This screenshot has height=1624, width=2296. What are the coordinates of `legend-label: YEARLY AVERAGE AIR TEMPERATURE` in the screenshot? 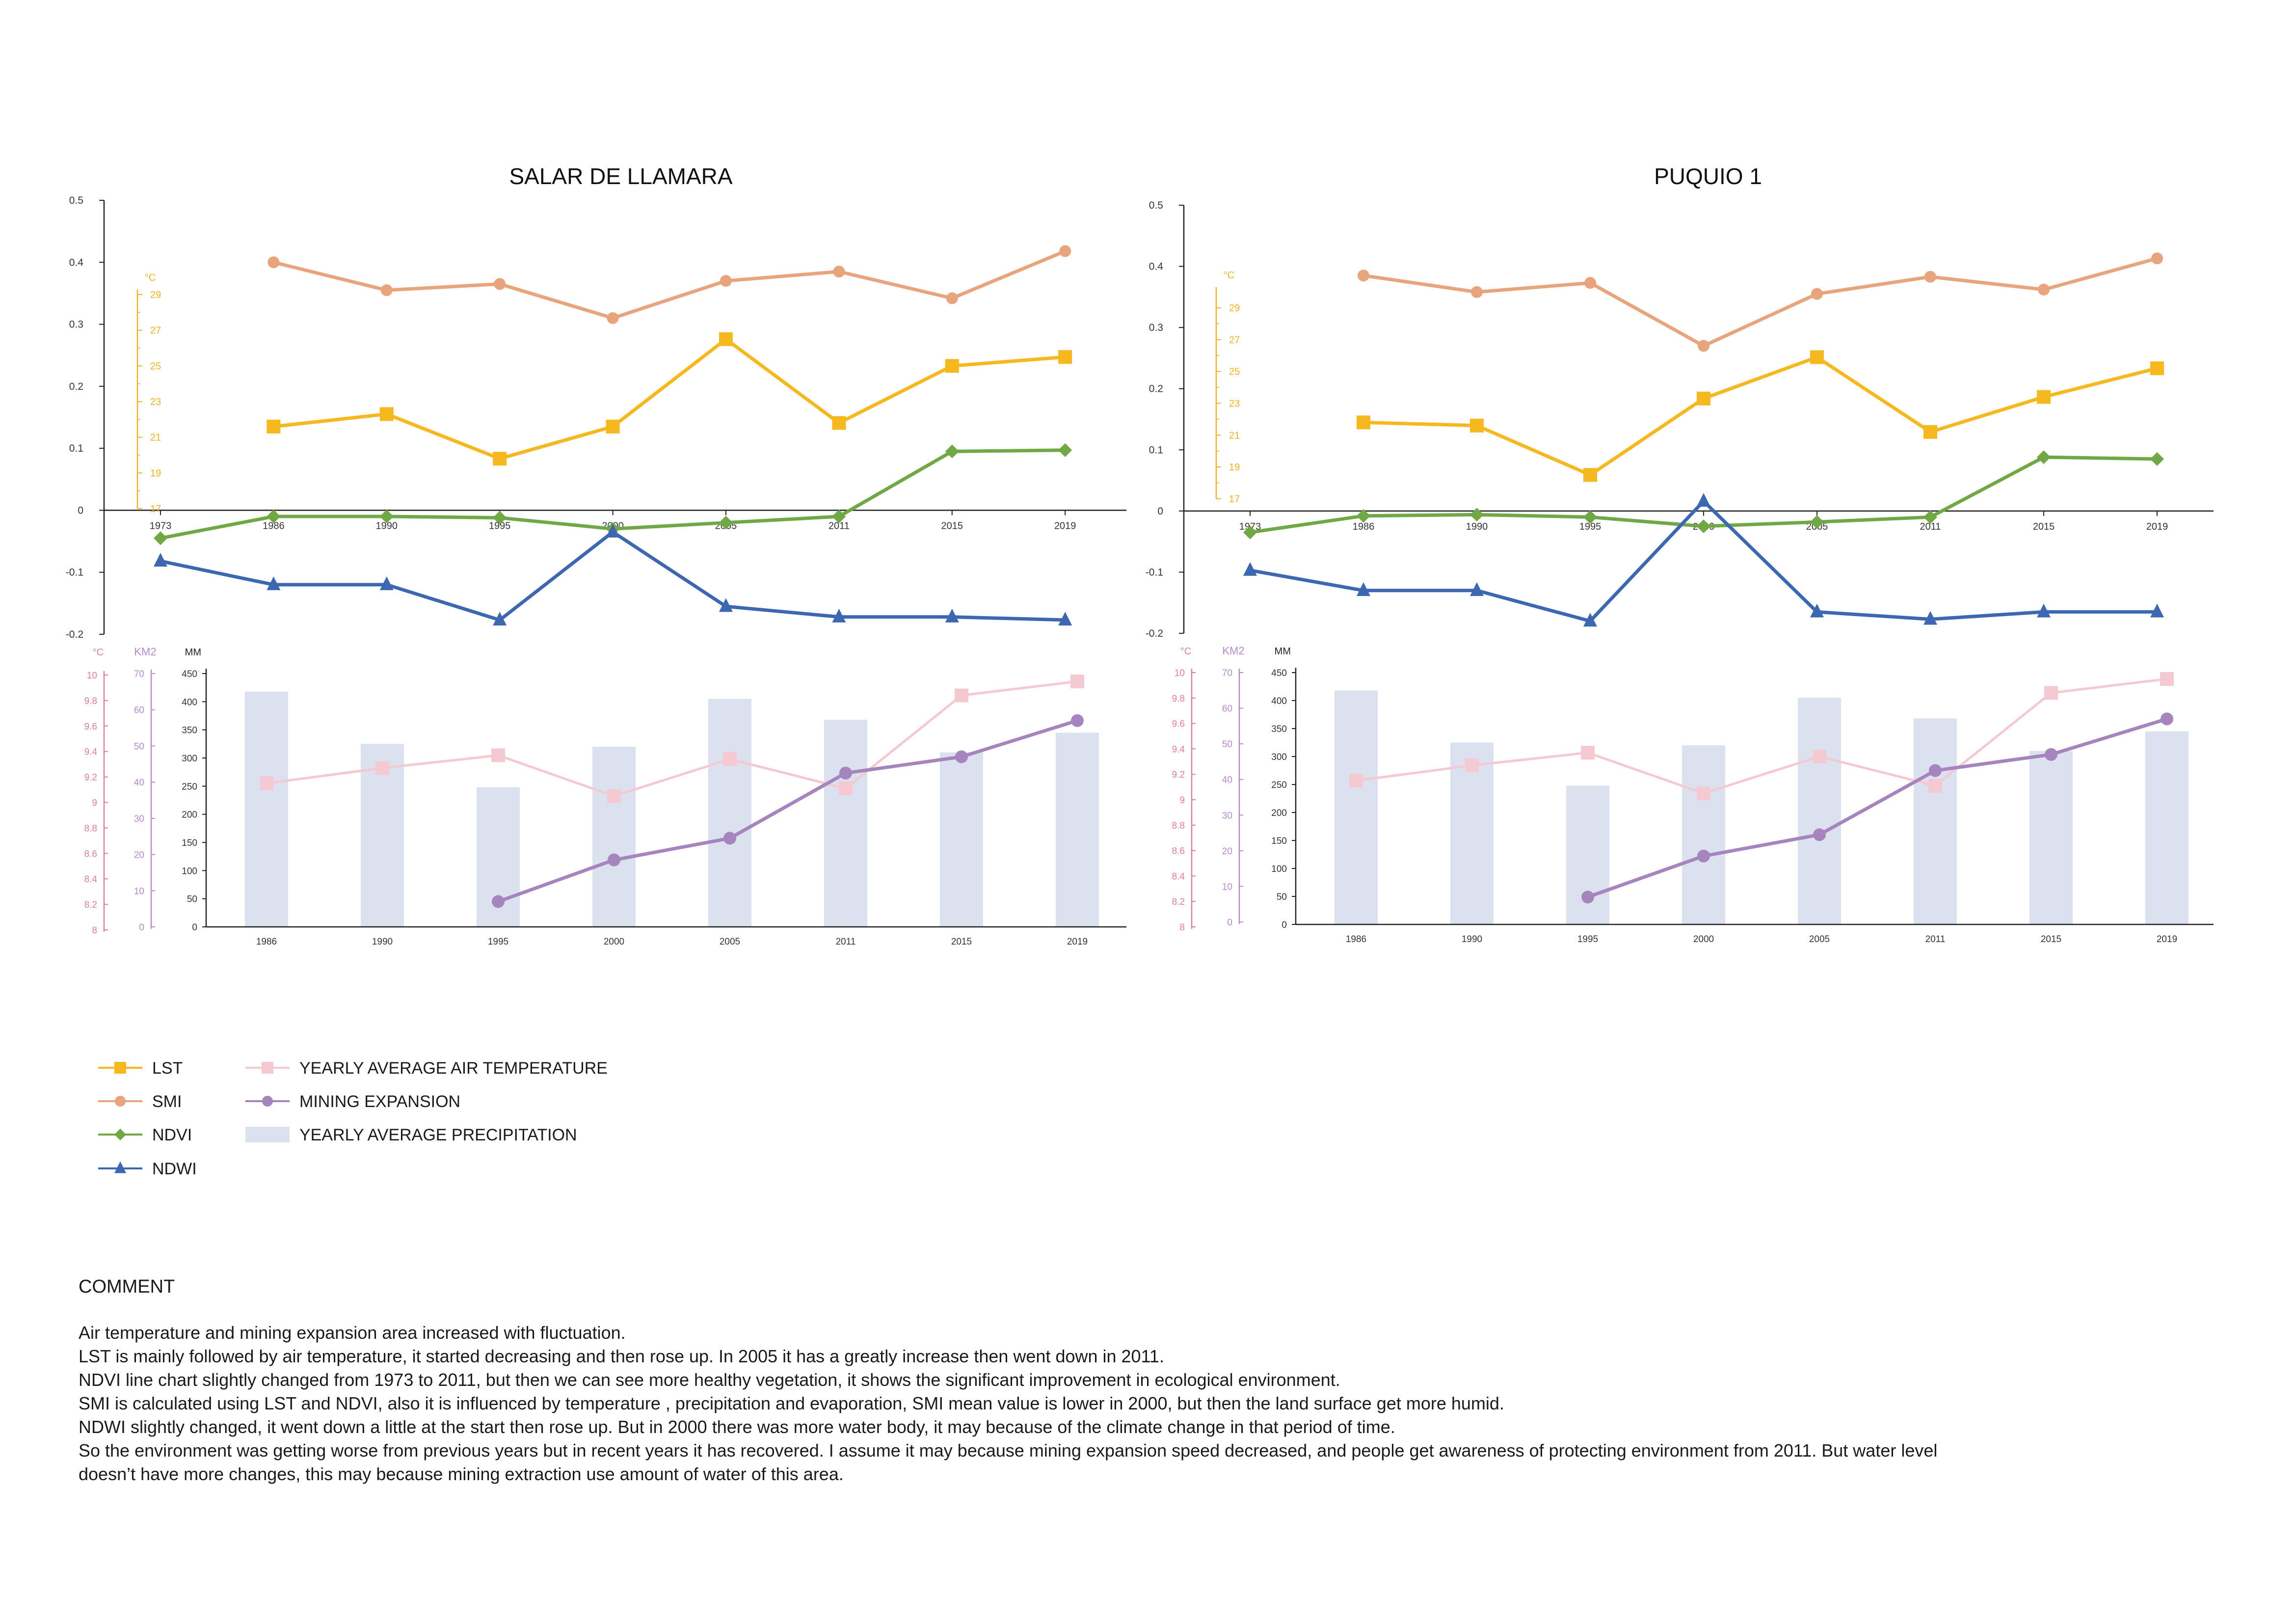 It's located at (453, 1068).